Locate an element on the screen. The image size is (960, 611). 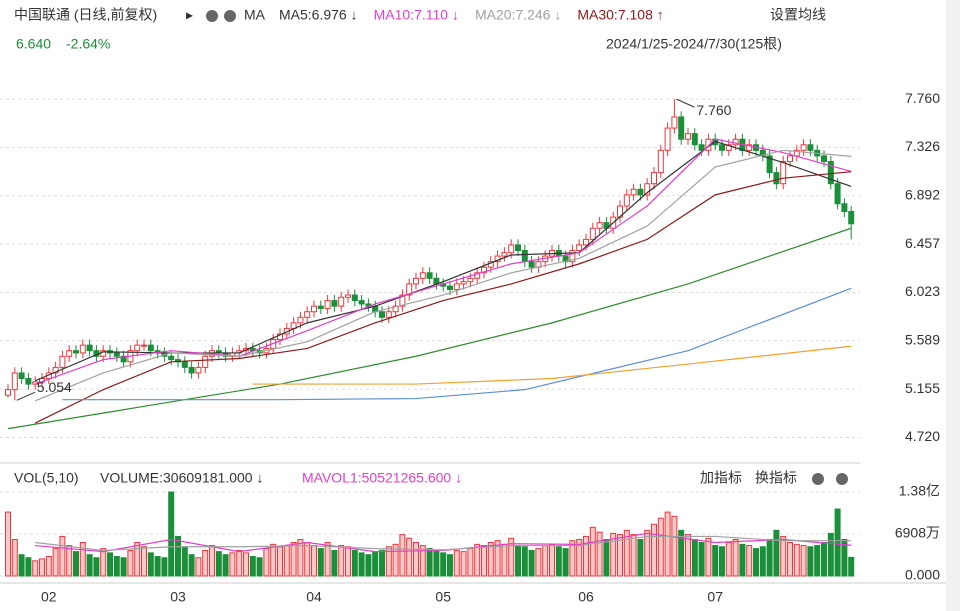
high-annotation: 7.760 is located at coordinates (713, 110).